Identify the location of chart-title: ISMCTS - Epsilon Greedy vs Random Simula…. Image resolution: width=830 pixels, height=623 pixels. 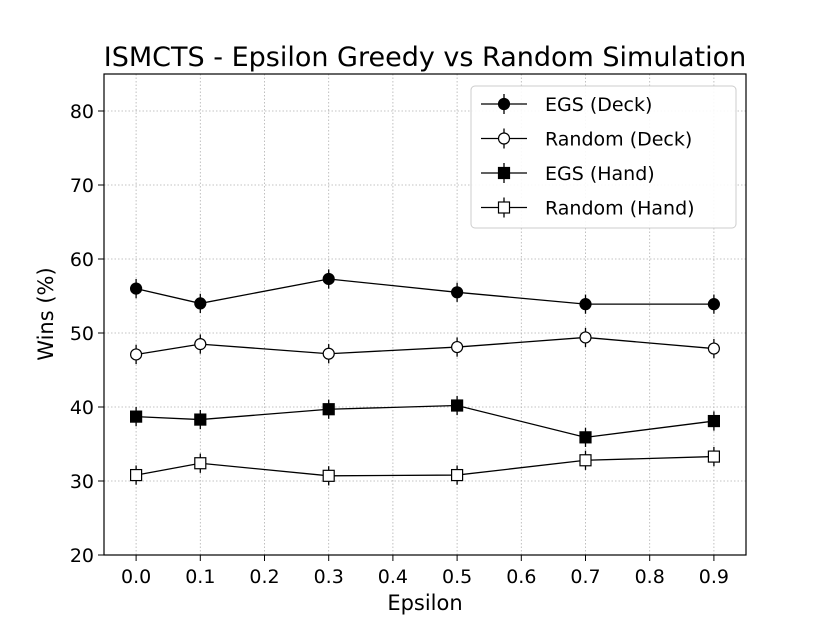
(425, 57).